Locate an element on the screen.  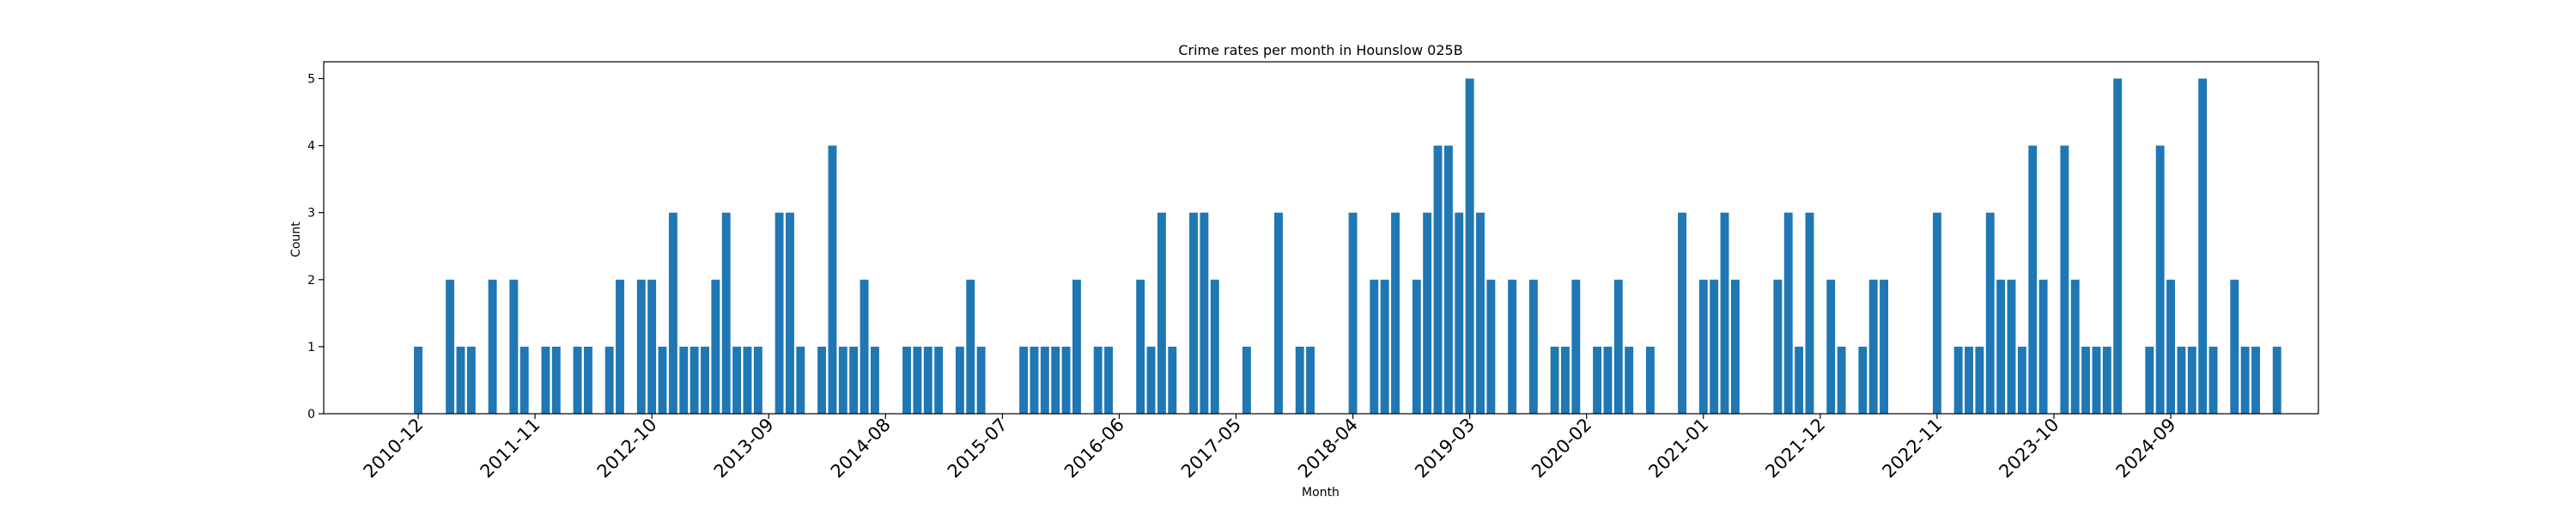
x-tick-label: 2015-07 is located at coordinates (978, 448).